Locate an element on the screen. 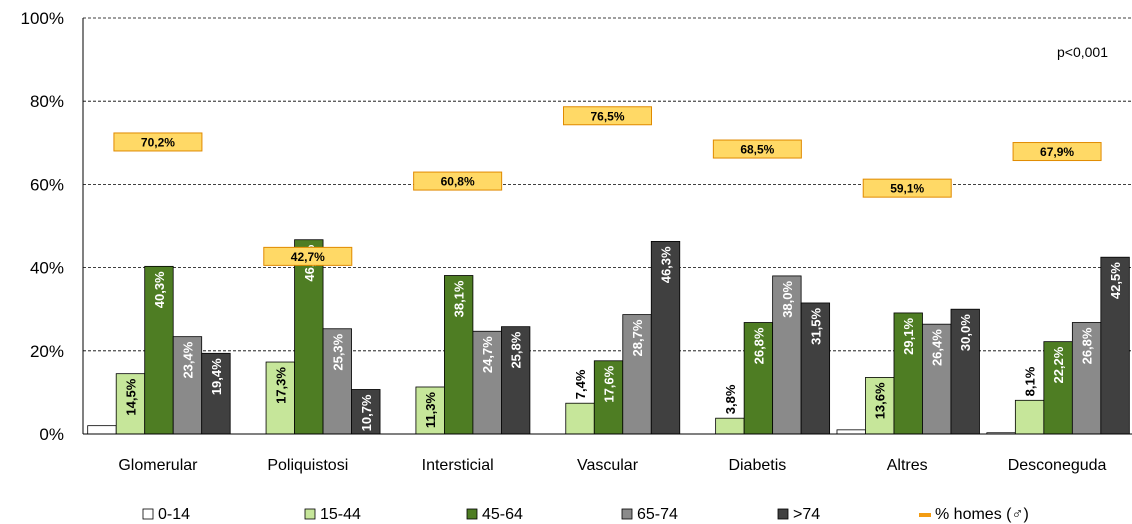 Image resolution: width=1132 pixels, height=524 pixels. homes-value-label: 59,1% is located at coordinates (907, 189).